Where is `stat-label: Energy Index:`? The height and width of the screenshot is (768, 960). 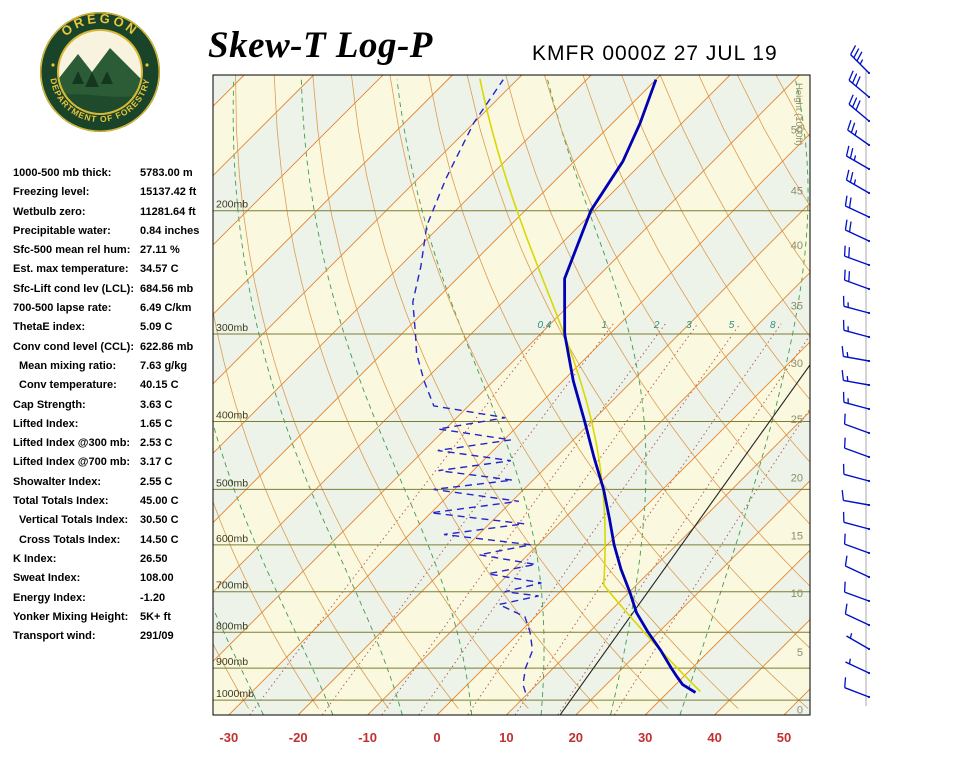 stat-label: Energy Index: is located at coordinates (49, 597).